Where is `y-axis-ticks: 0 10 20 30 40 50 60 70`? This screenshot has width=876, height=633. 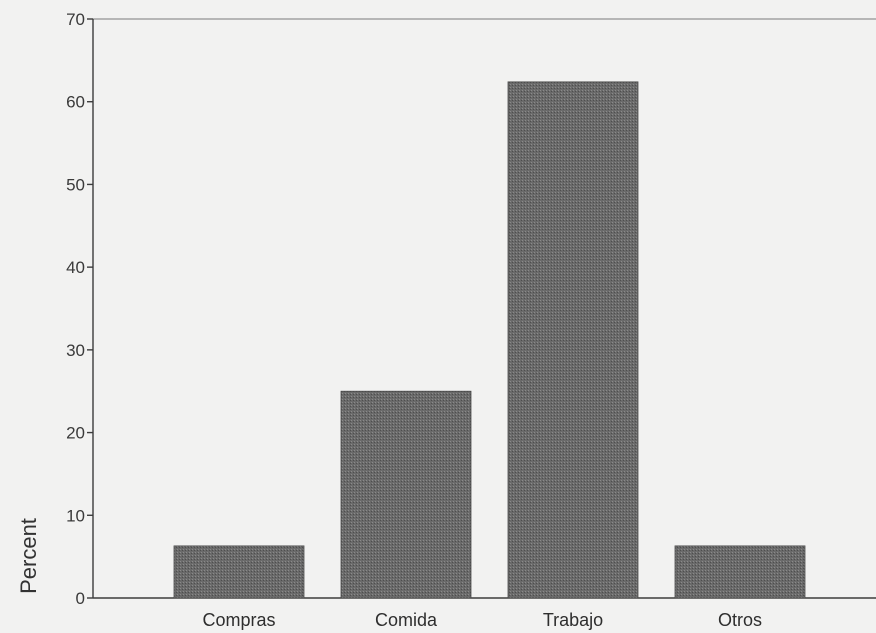 y-axis-ticks: 0 10 20 30 40 50 60 70 is located at coordinates (79, 309).